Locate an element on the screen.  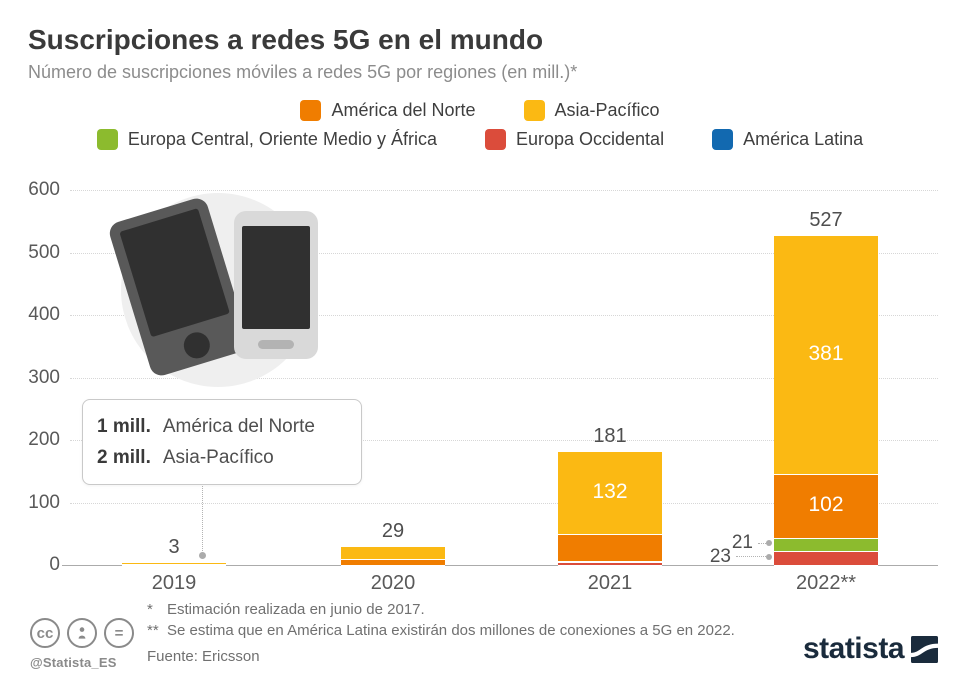
attribution-icon is located at coordinates (82, 633).